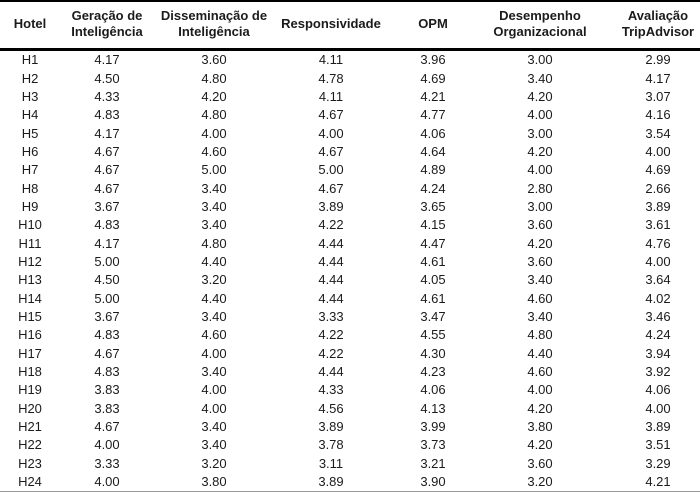  Describe the element at coordinates (30, 170) in the screenshot. I see `hotel-id-cell: H7` at that location.